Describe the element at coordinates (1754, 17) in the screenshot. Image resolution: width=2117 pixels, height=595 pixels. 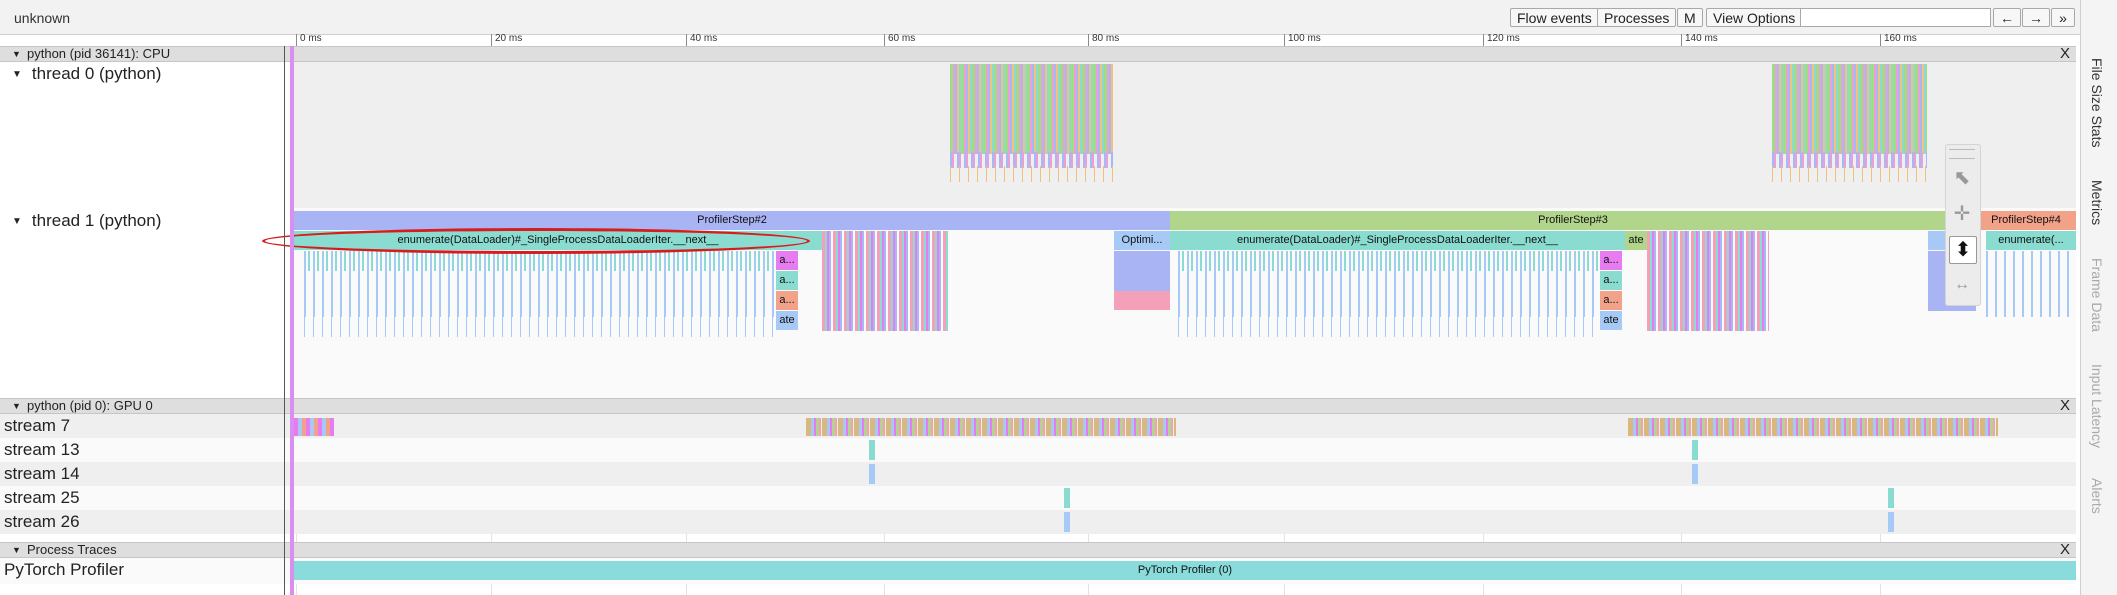
I see `view-options-button: View Options` at that location.